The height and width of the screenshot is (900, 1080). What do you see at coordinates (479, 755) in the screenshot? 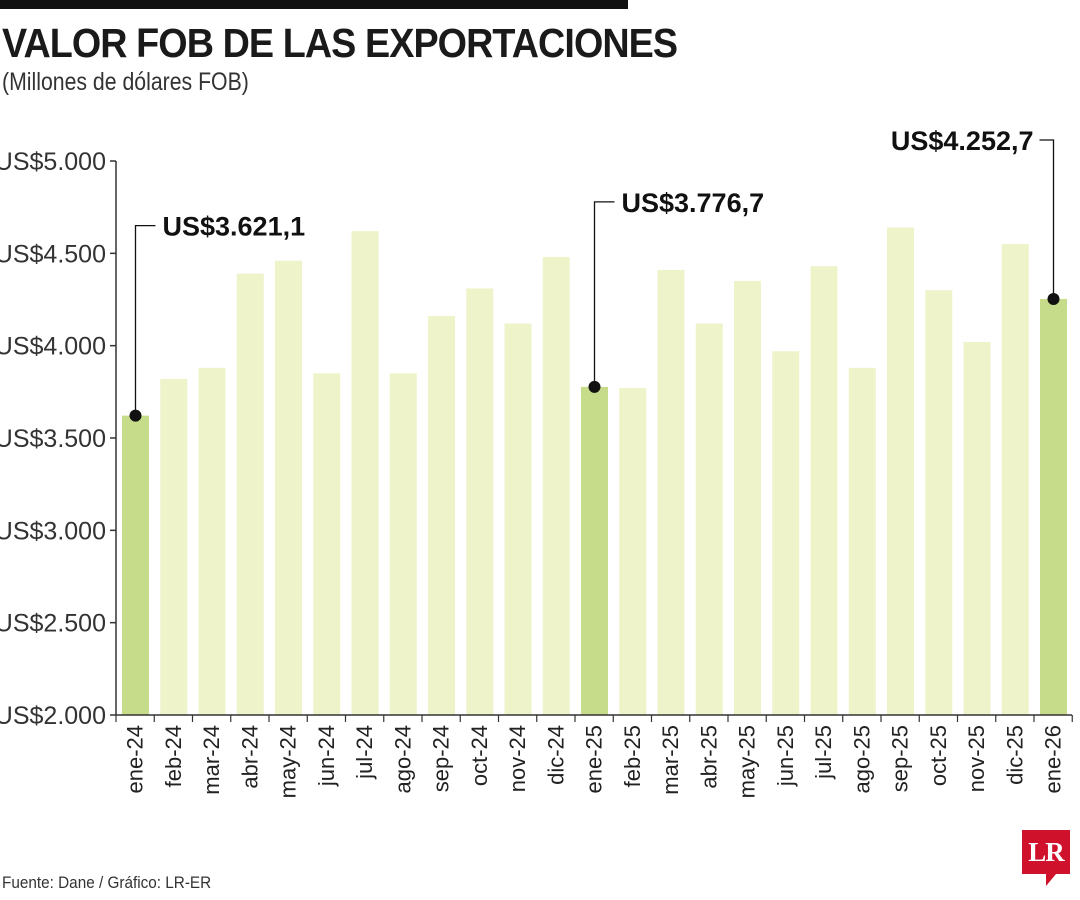
I see `x-tick-label-oct-24: oct-24` at bounding box center [479, 755].